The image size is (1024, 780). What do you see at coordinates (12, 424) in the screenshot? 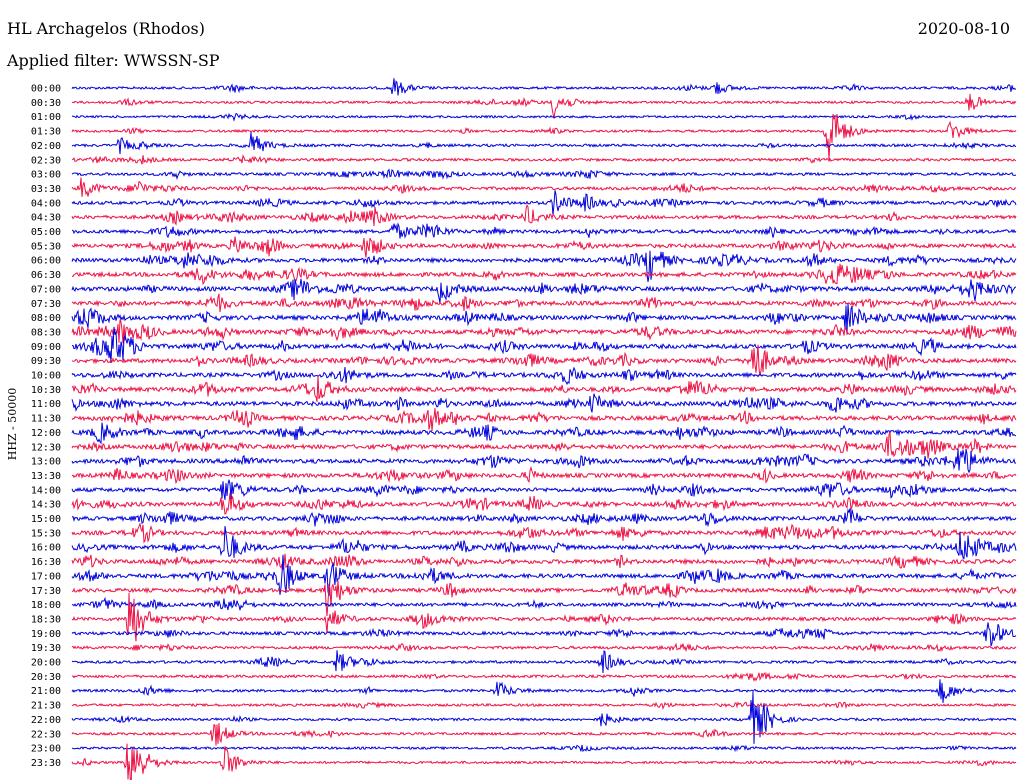
I see `y-axis-label: HHZ - 50000` at bounding box center [12, 424].